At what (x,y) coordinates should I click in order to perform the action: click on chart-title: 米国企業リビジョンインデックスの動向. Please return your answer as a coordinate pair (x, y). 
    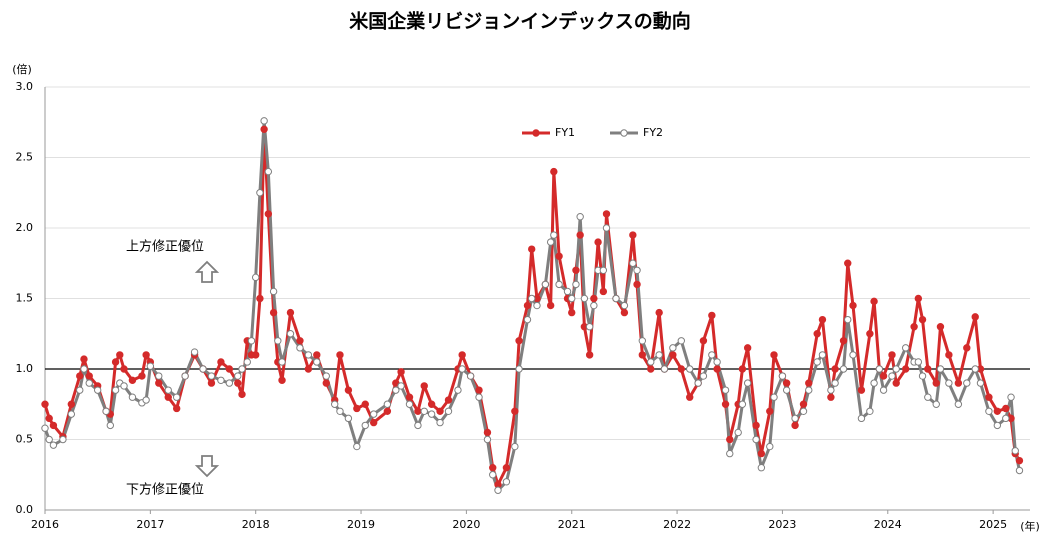
    Looking at the image, I should click on (519, 21).